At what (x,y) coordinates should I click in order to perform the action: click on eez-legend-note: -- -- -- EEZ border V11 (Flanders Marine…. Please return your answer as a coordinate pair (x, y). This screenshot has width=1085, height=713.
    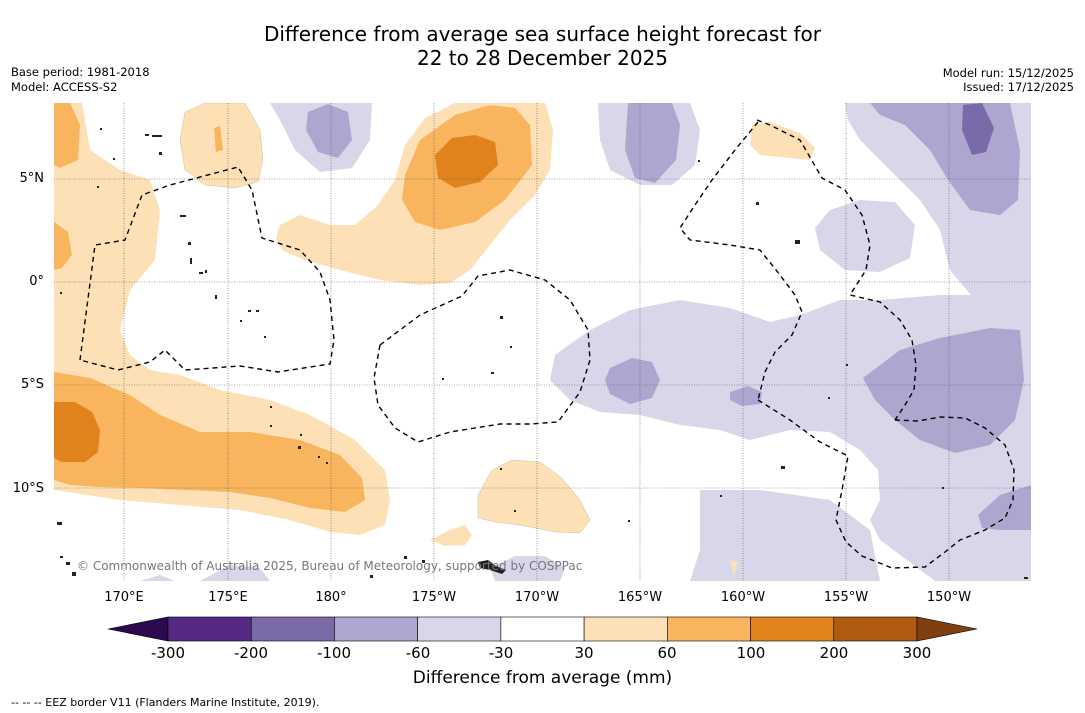
    Looking at the image, I should click on (165, 702).